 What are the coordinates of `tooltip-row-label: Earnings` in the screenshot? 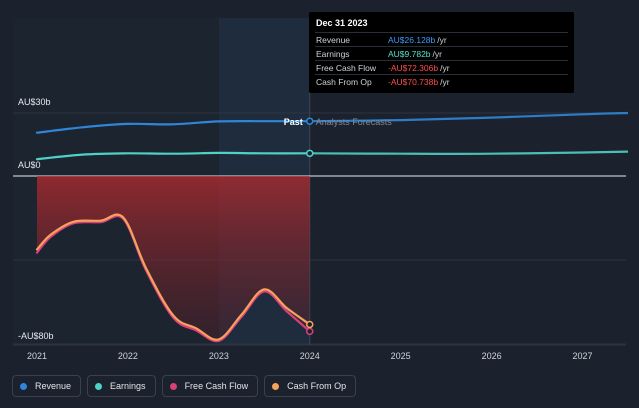 It's located at (333, 53).